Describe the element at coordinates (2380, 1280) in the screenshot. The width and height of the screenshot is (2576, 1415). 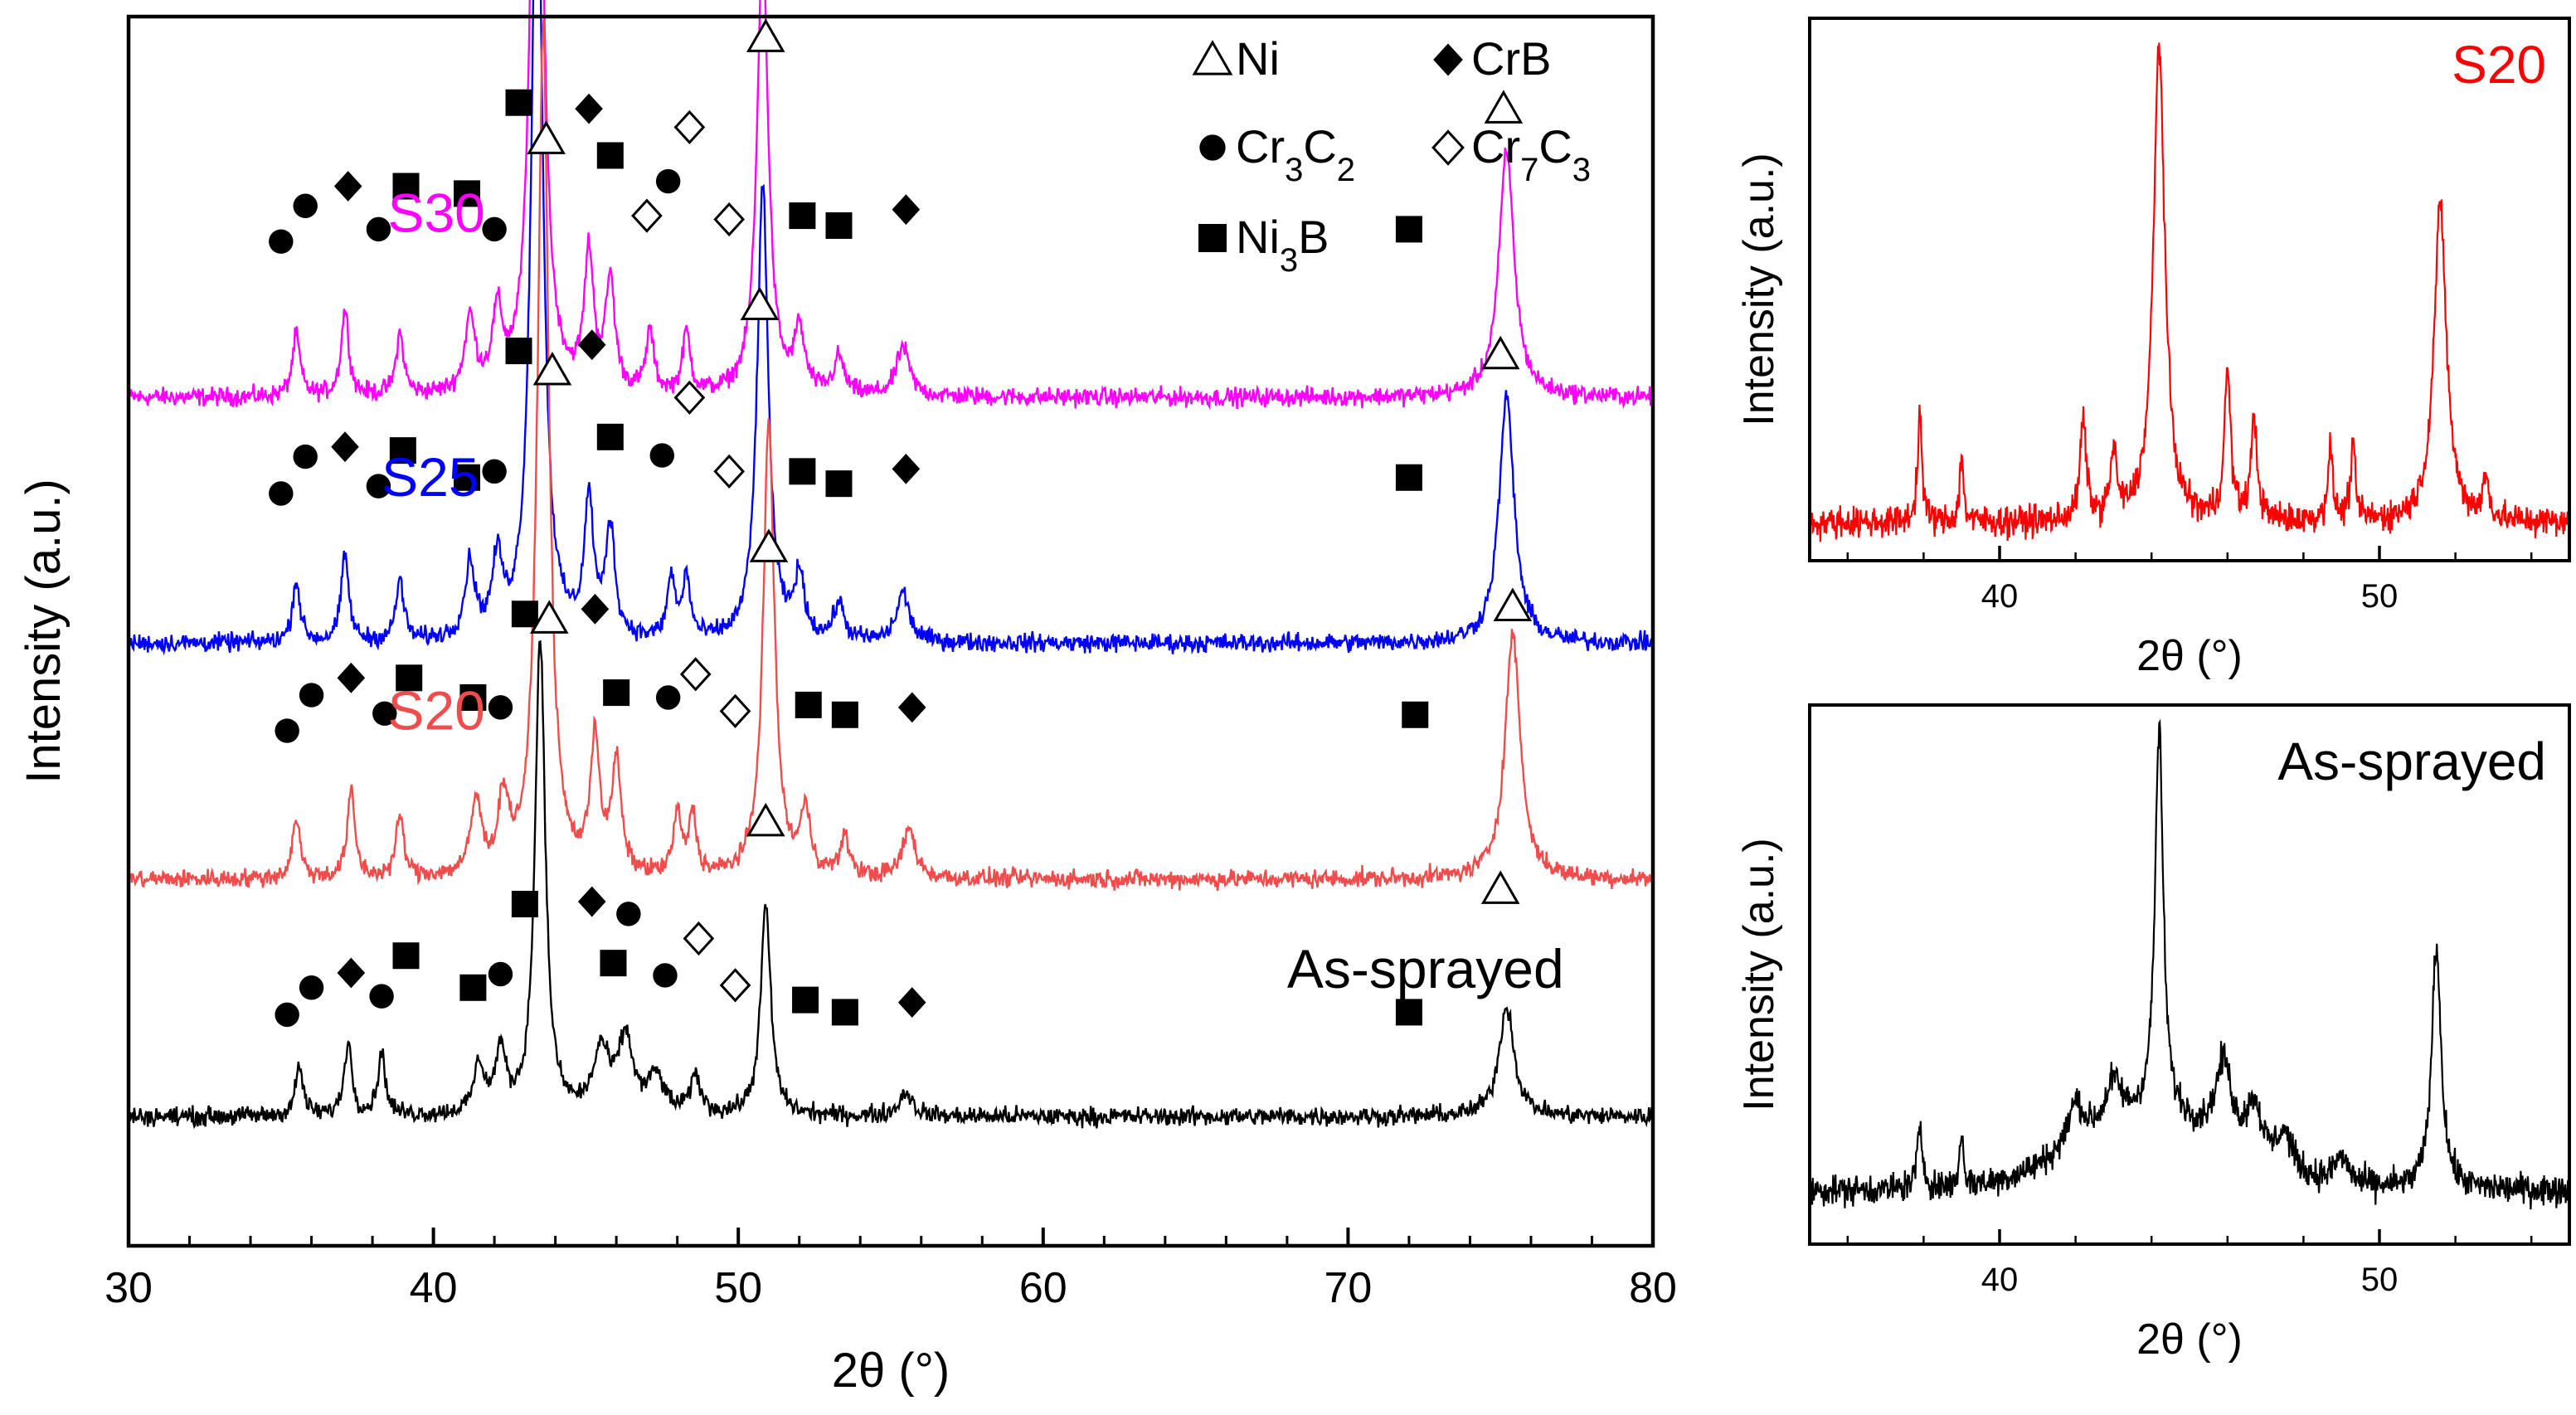
I see `inset-x-tick-label: 50` at that location.